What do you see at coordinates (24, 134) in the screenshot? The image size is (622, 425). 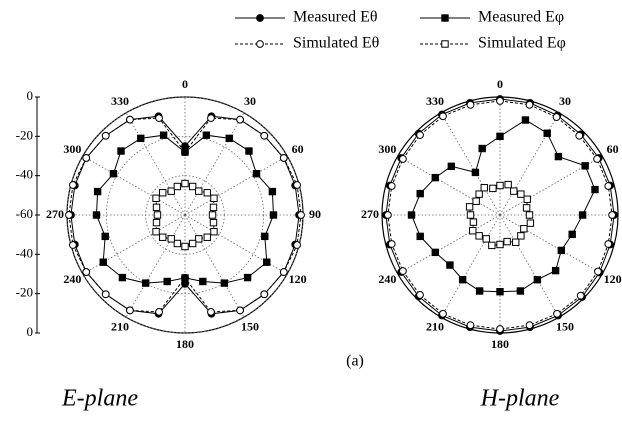 I see `r-tick-label: -20` at bounding box center [24, 134].